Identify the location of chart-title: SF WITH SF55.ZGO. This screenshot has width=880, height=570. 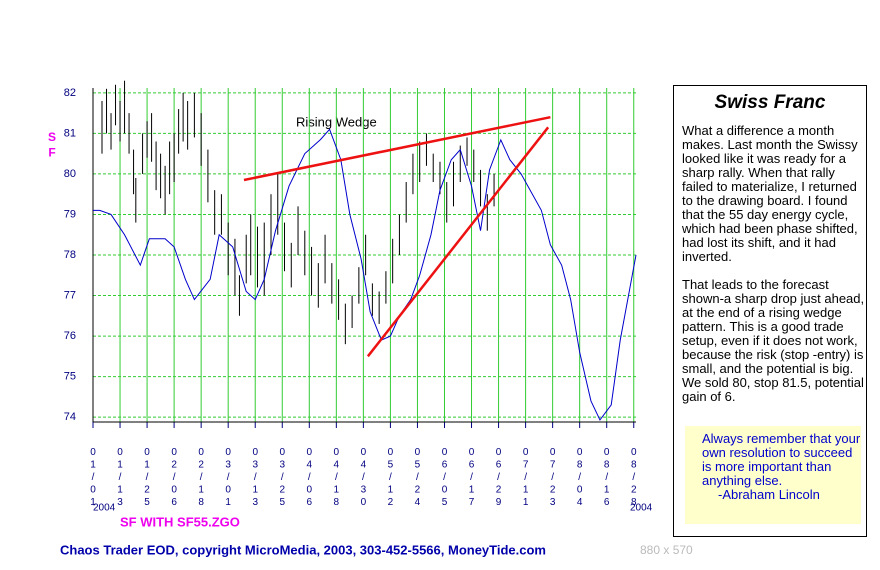
(180, 521).